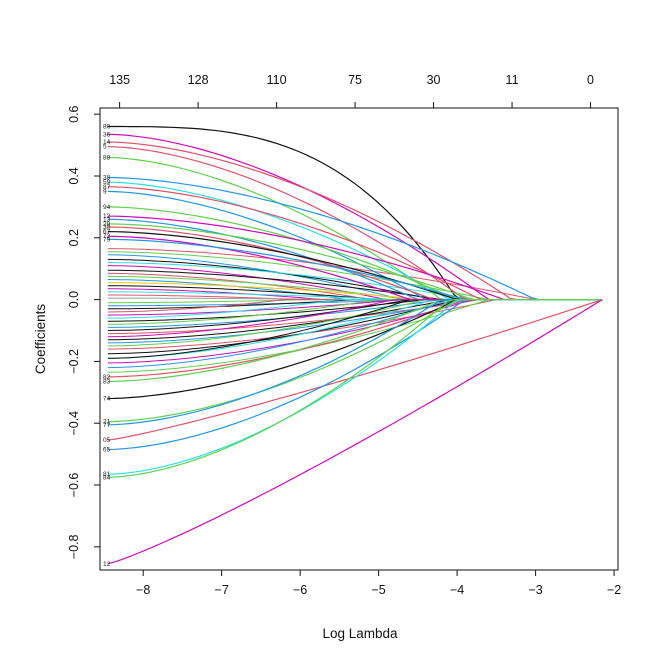 The image size is (664, 659). What do you see at coordinates (107, 236) in the screenshot?
I see `curve-label-72: 72` at bounding box center [107, 236].